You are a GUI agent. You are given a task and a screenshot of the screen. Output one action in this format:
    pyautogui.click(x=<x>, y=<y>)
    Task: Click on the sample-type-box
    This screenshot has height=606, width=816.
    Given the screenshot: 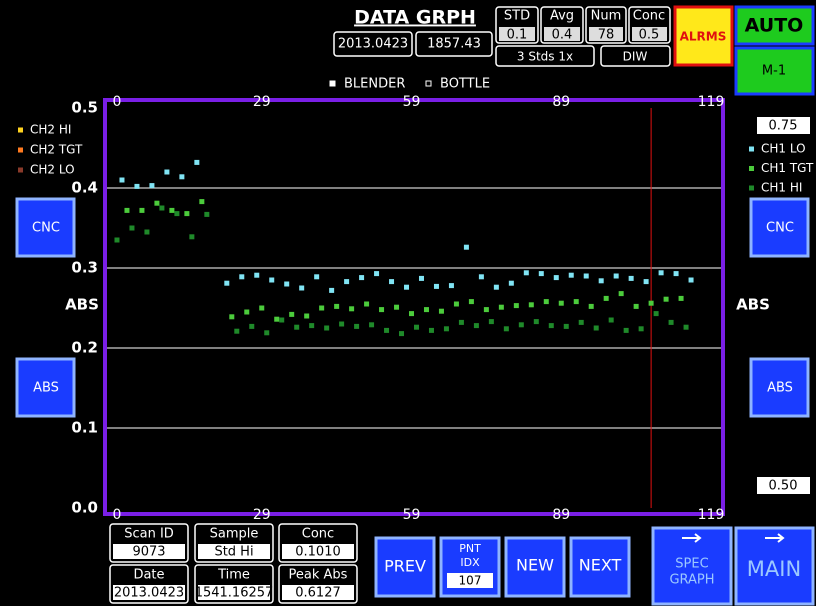 What is the action you would take?
    pyautogui.click(x=635, y=56)
    